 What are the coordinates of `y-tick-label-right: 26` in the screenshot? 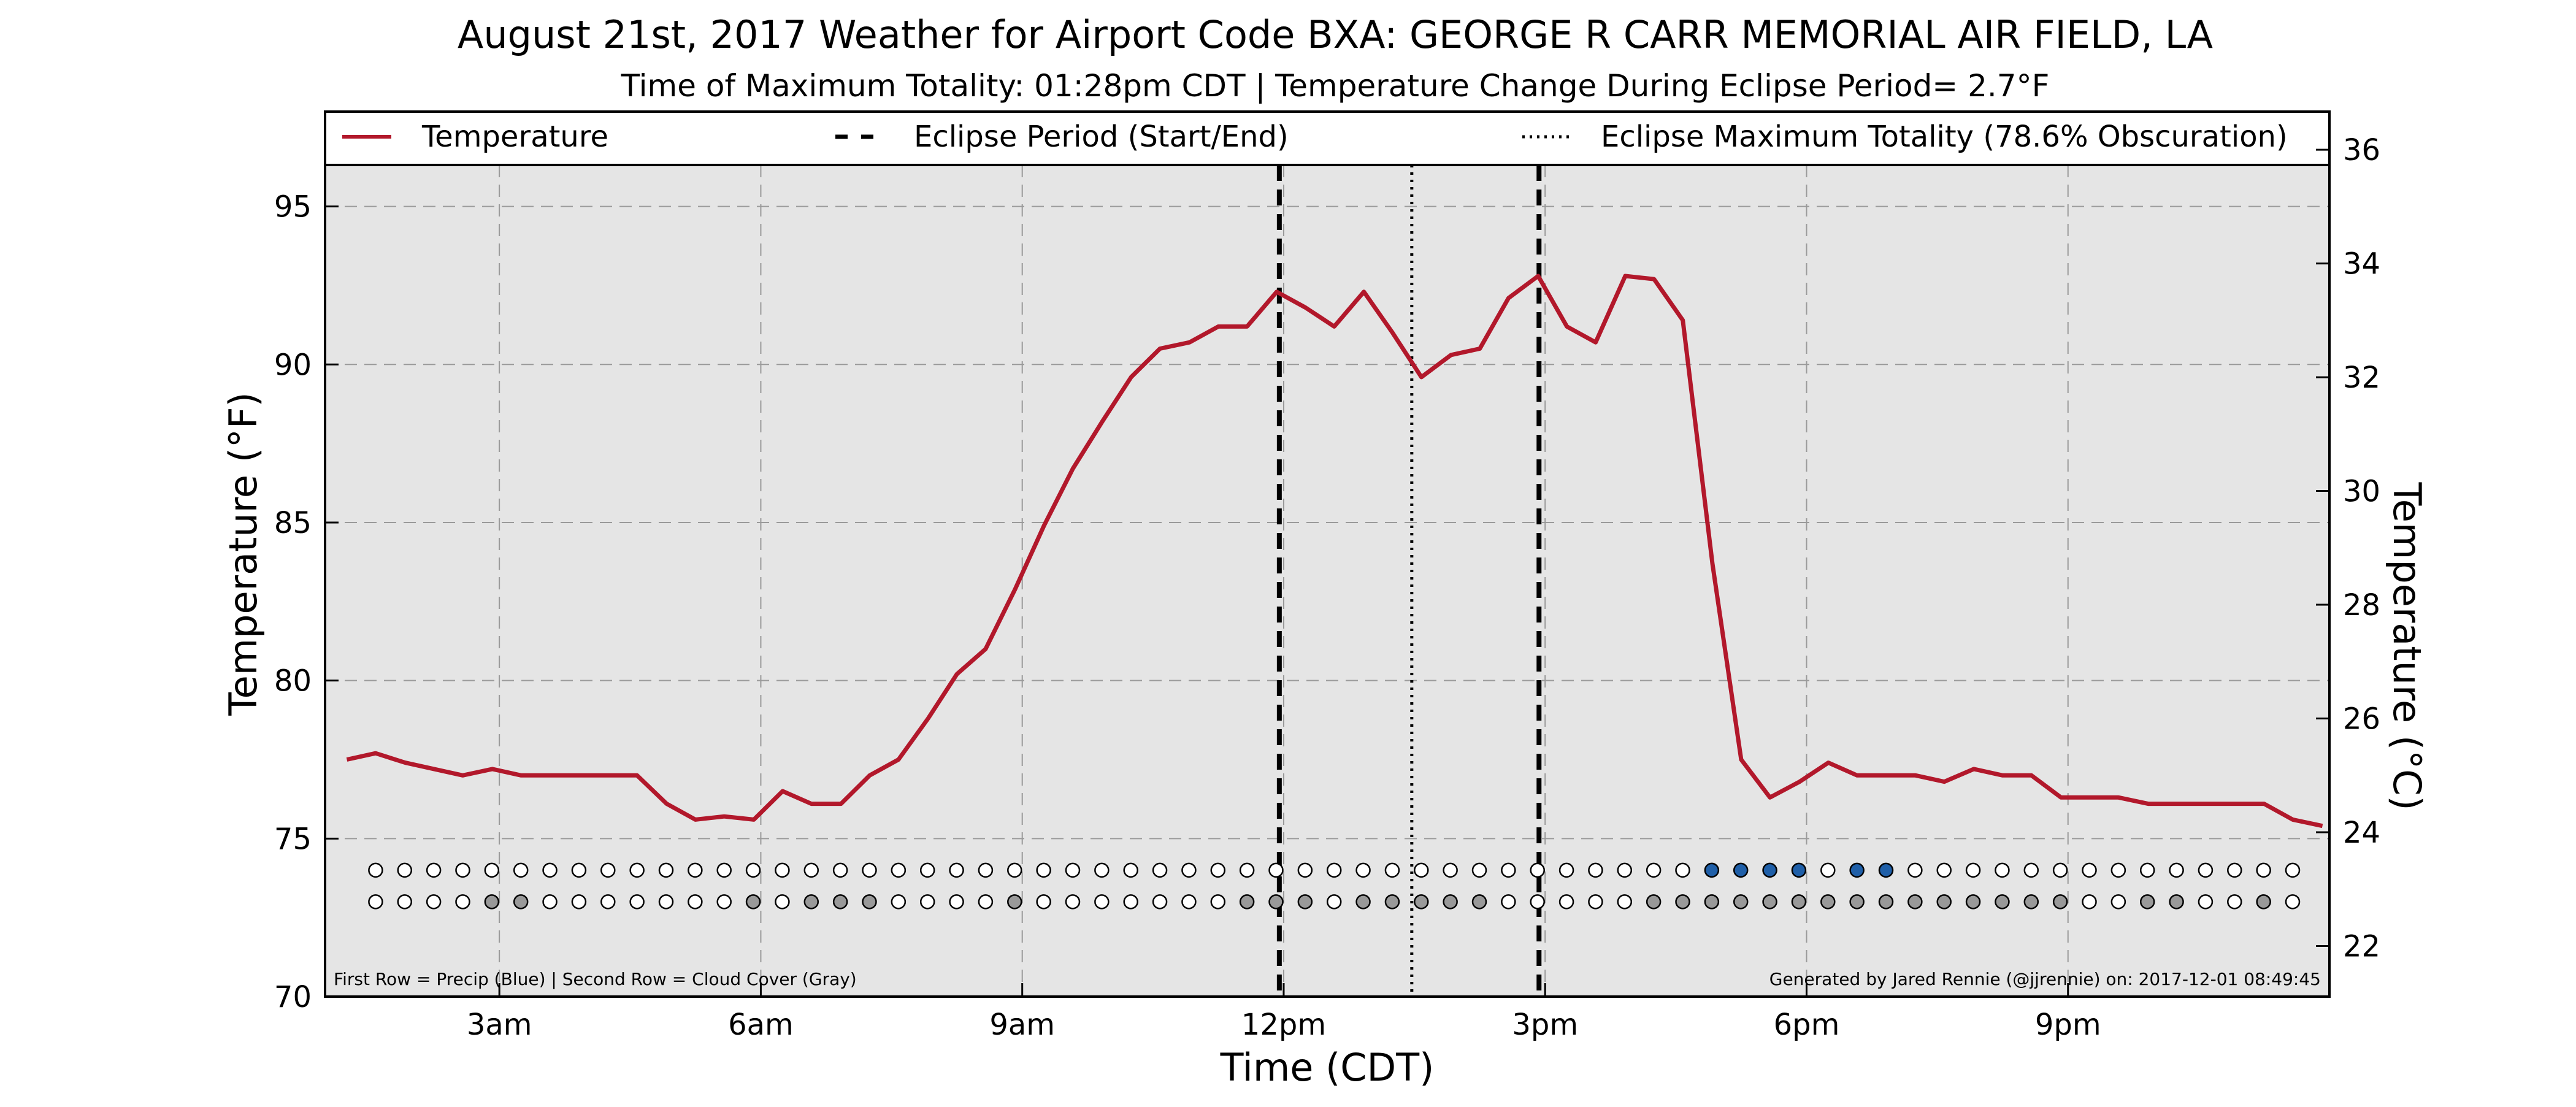 It's located at (2361, 719).